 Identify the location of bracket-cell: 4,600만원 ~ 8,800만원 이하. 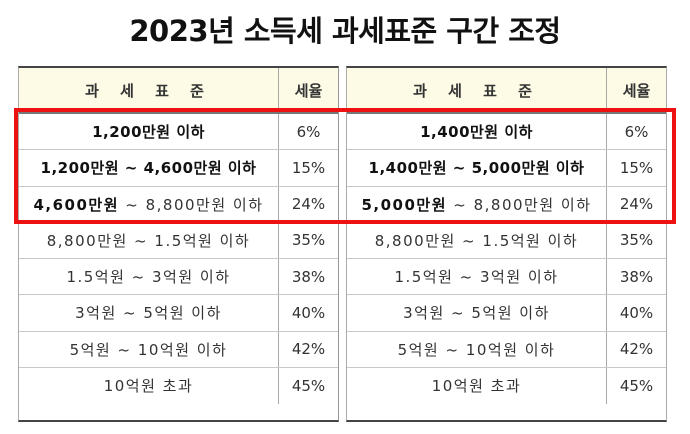
(149, 204).